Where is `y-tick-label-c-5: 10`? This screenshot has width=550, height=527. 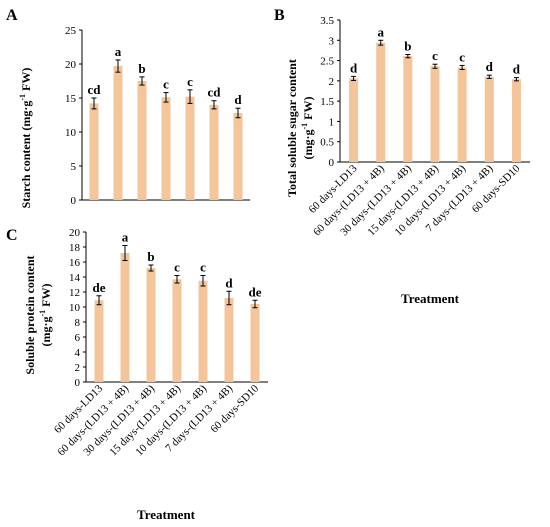
y-tick-label-c-5: 10 is located at coordinates (75, 308).